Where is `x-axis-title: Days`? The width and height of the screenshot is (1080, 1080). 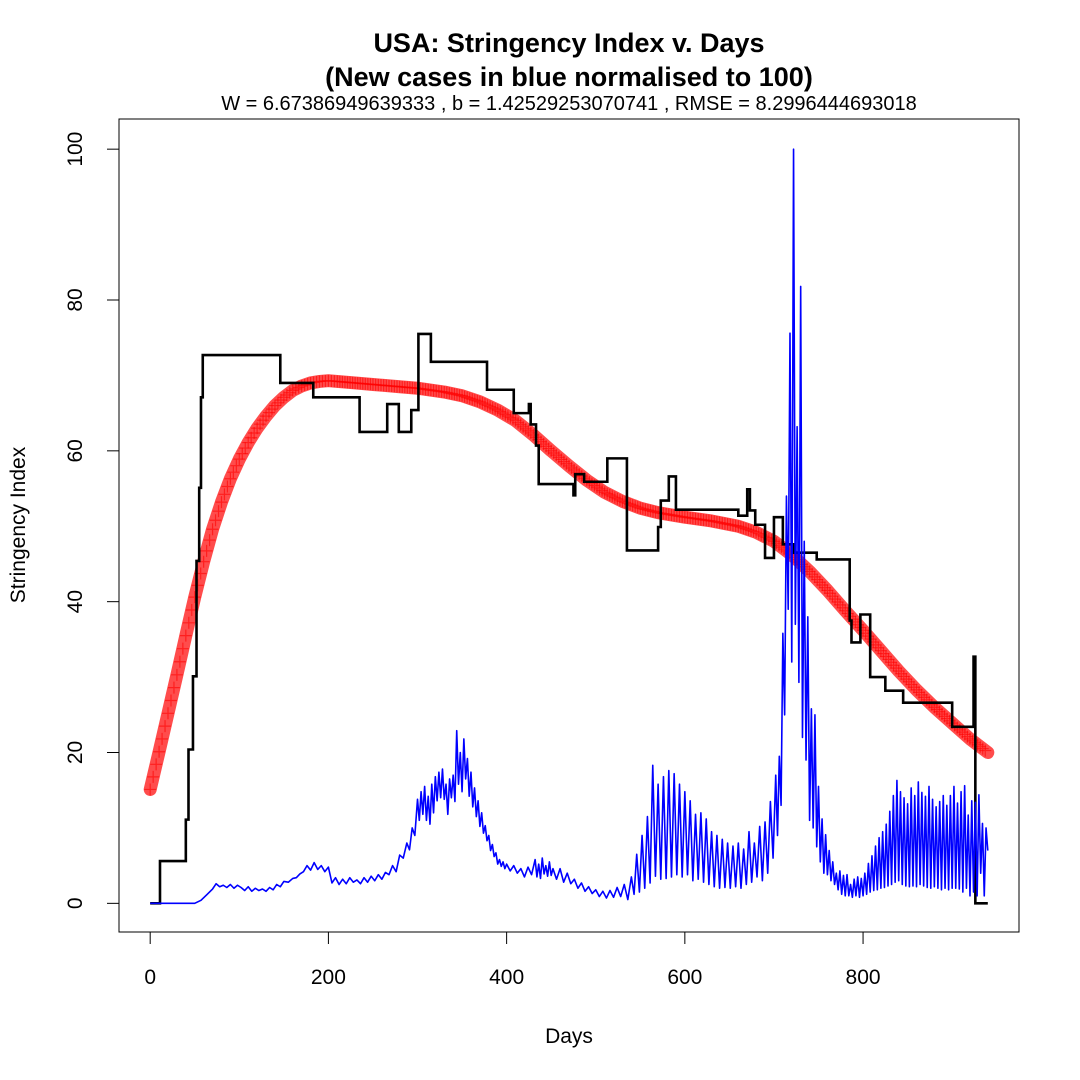
x-axis-title: Days is located at coordinates (569, 1036).